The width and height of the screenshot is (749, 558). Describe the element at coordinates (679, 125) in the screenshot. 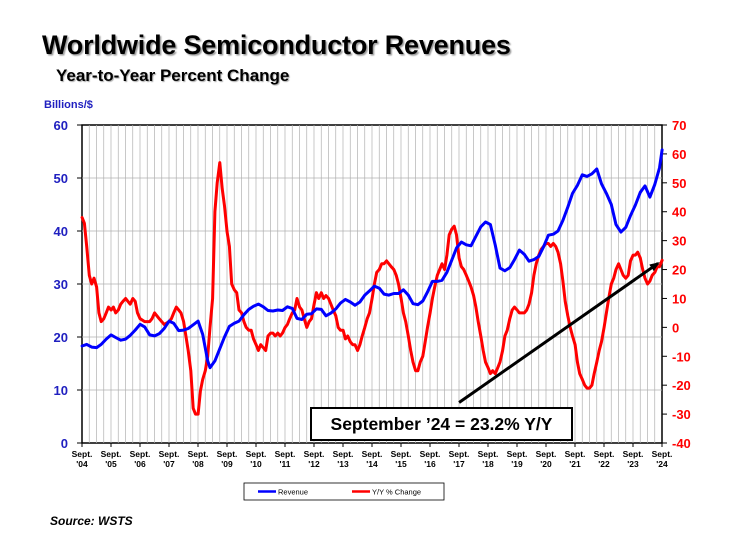

I see `right-axis-tick-label: 70` at that location.